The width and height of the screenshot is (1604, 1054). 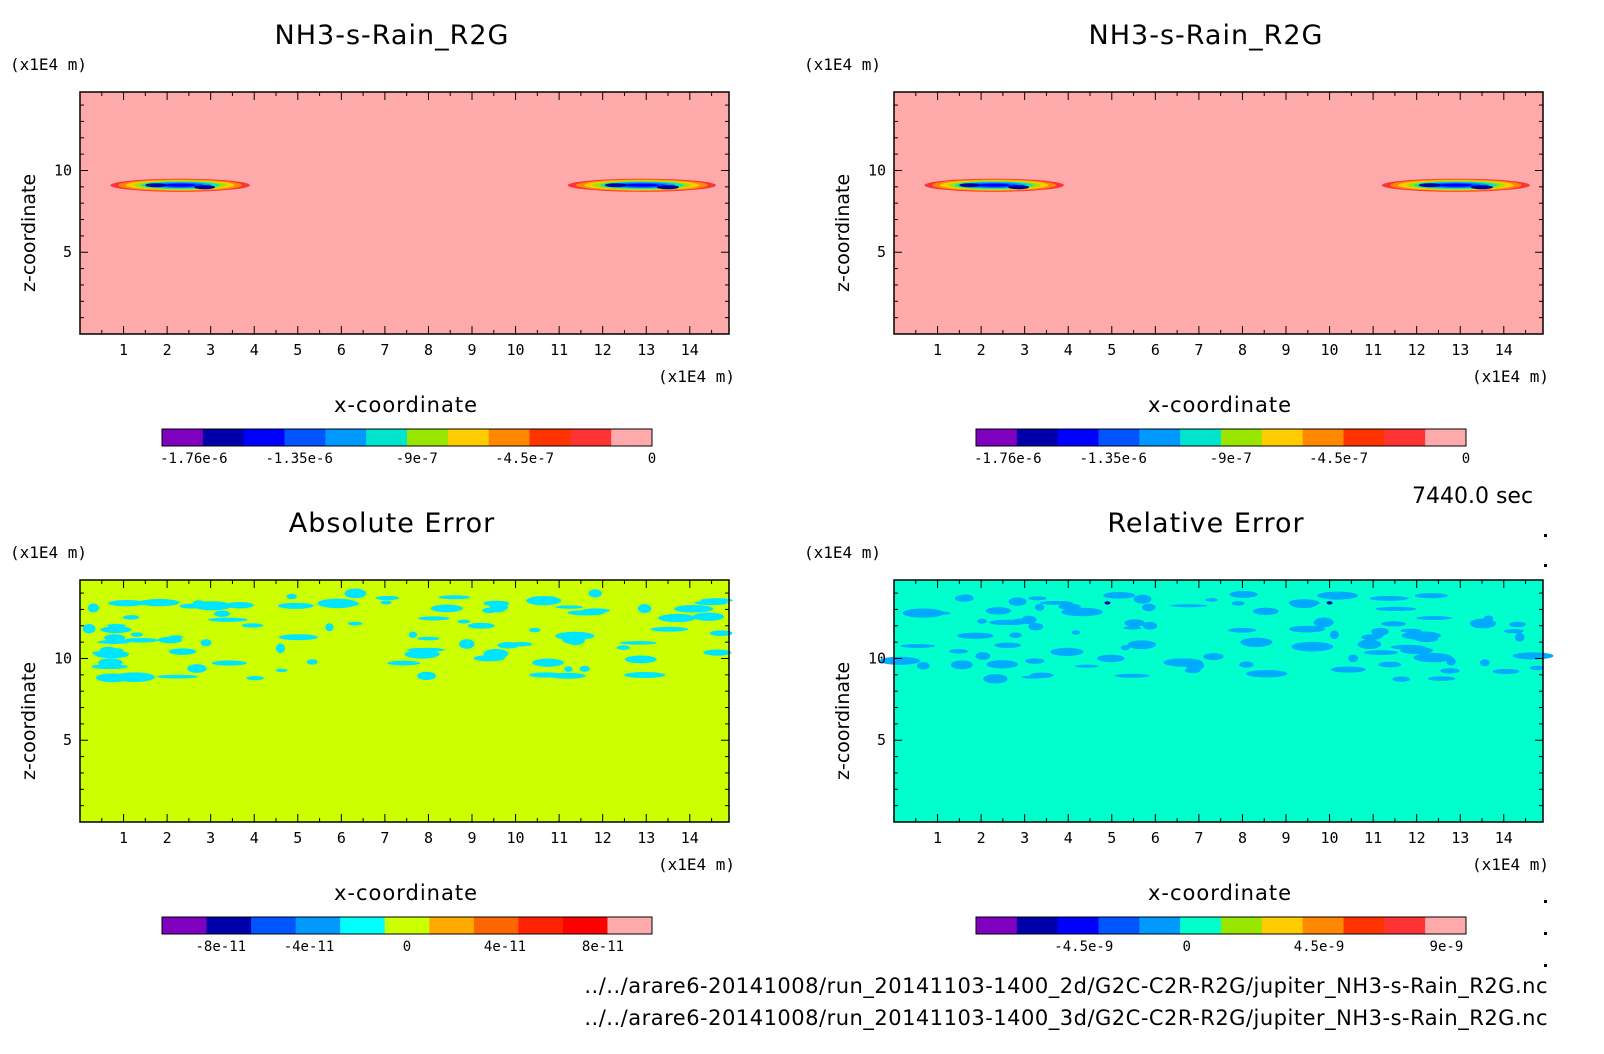 What do you see at coordinates (1285, 838) in the screenshot?
I see `x-tick-label: 9` at bounding box center [1285, 838].